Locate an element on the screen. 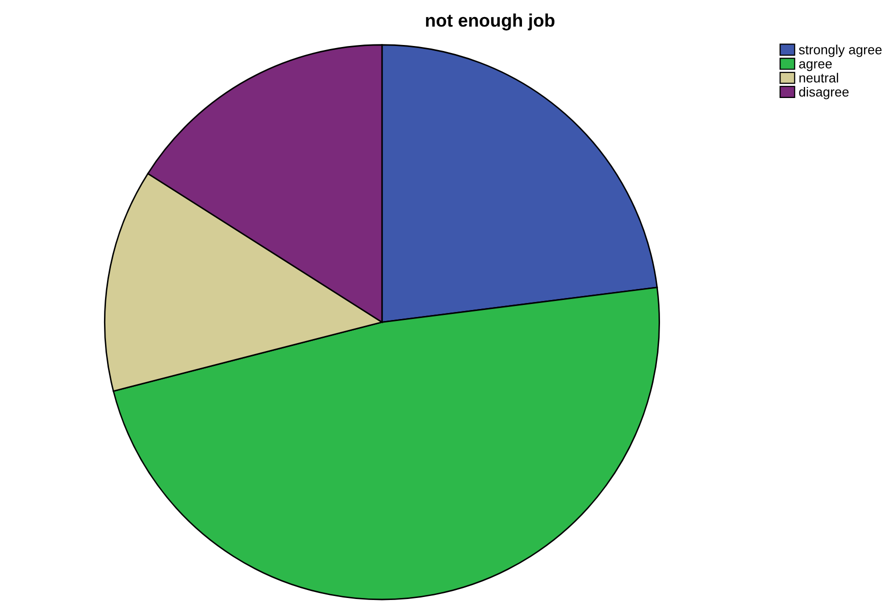  legend-label: disagree is located at coordinates (824, 93).